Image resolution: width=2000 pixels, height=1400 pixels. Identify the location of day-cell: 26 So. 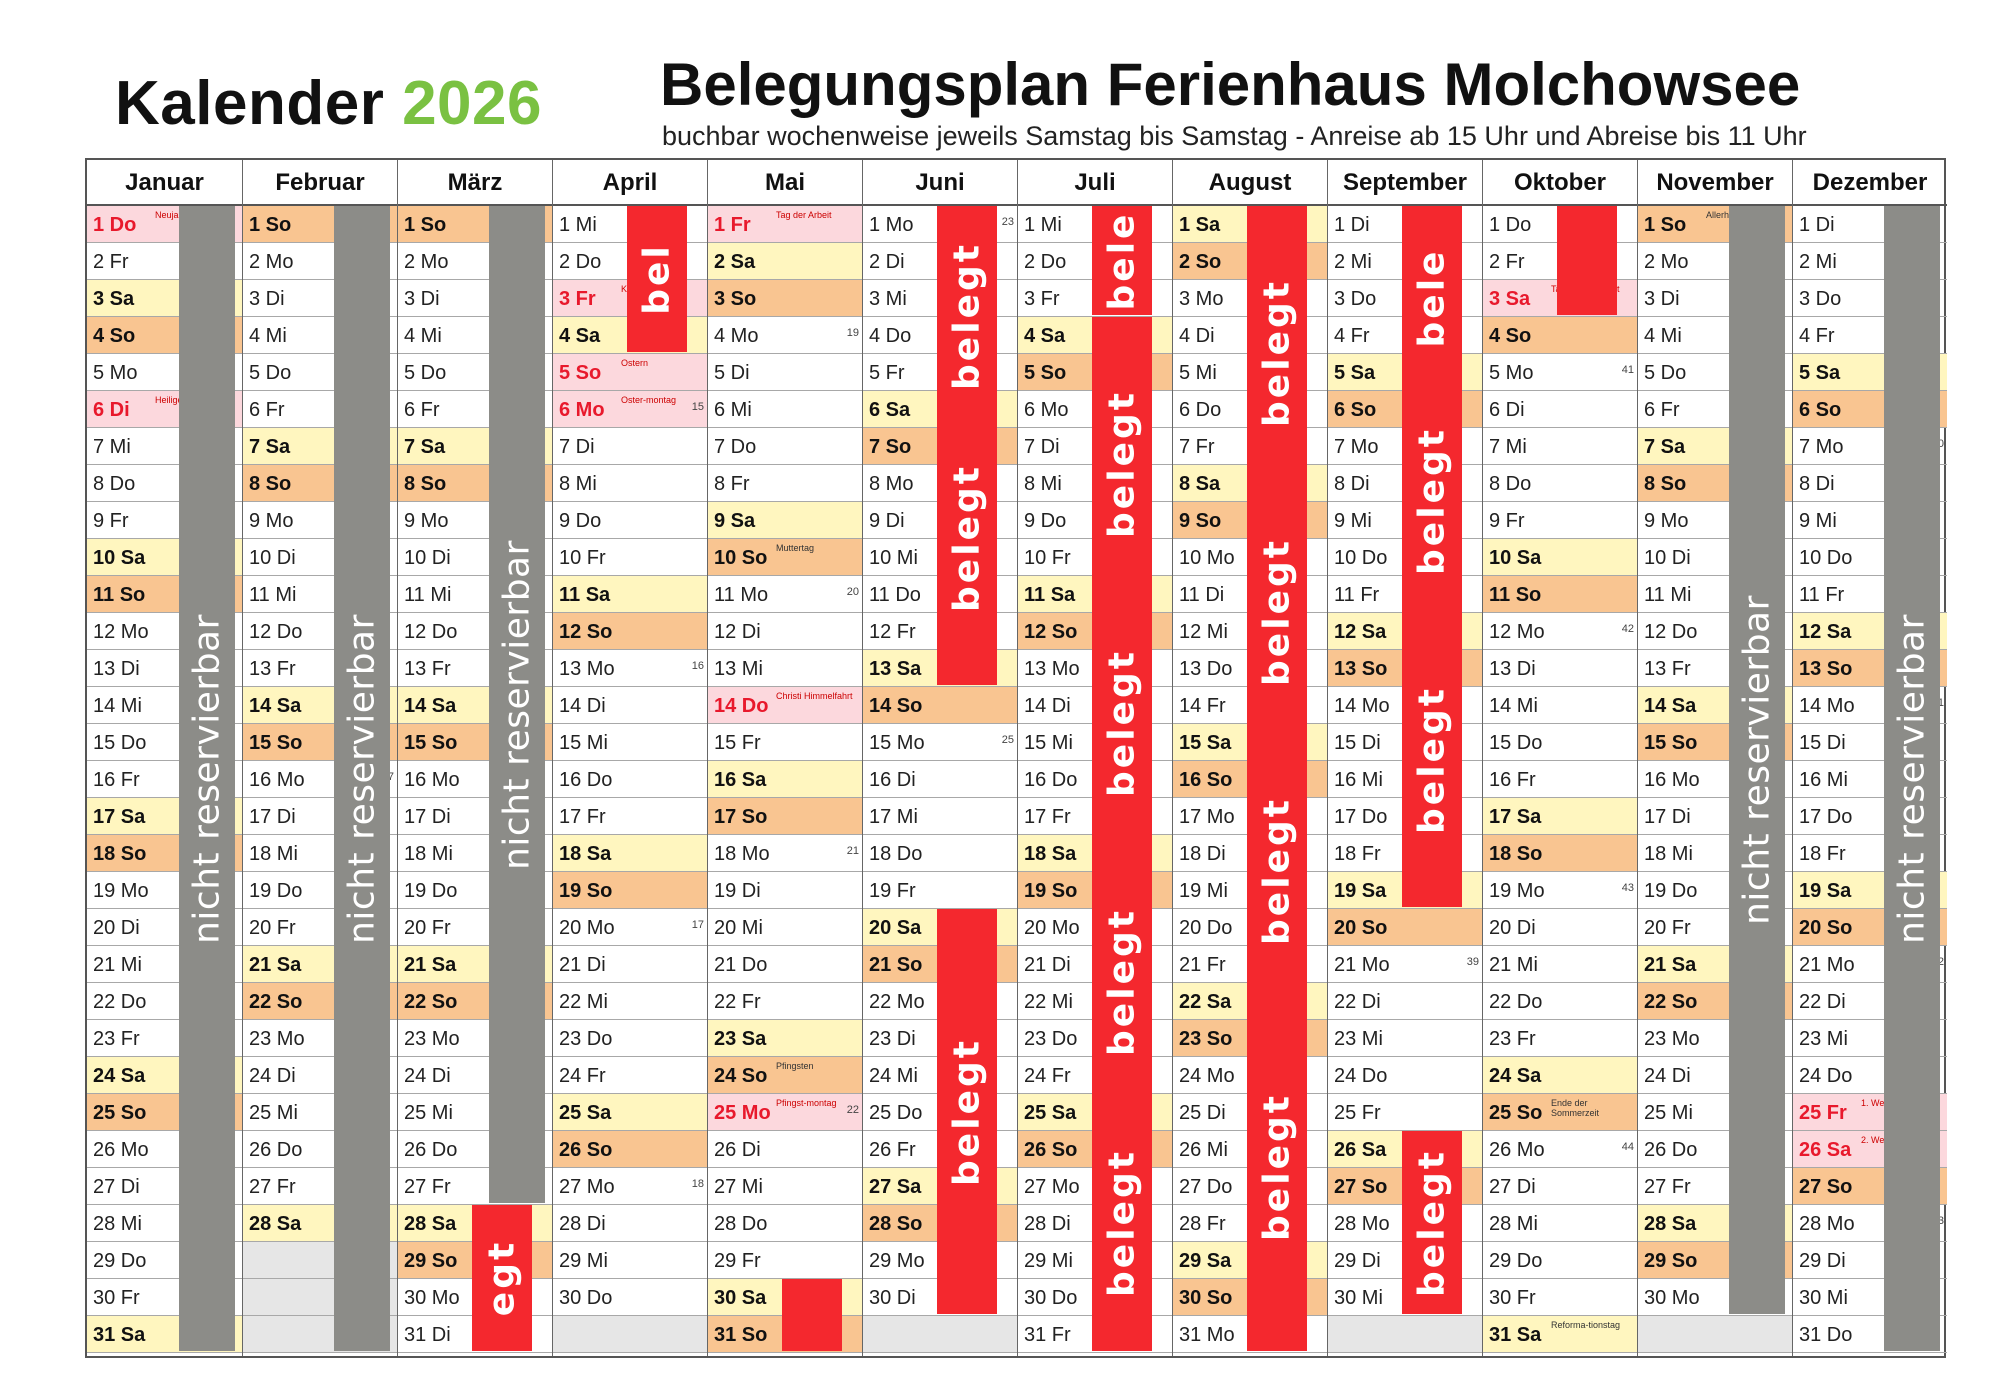
(630, 1149).